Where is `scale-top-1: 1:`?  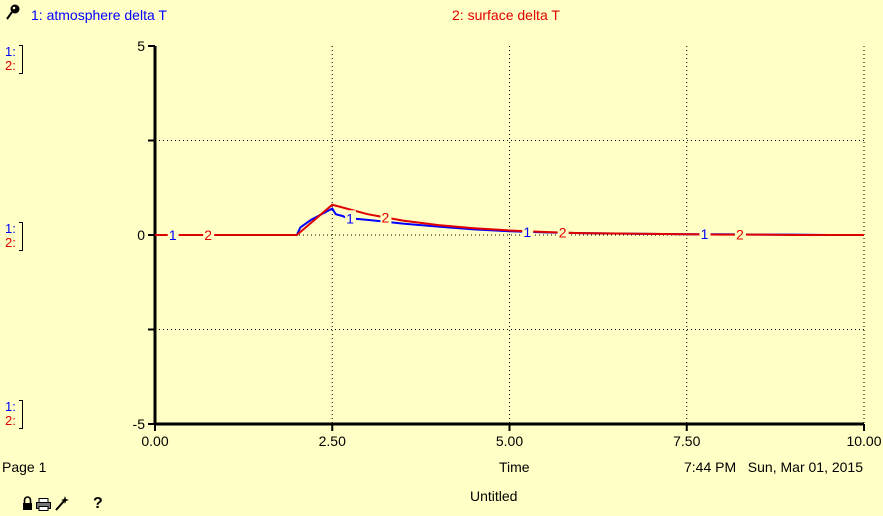 scale-top-1: 1: is located at coordinates (10, 51).